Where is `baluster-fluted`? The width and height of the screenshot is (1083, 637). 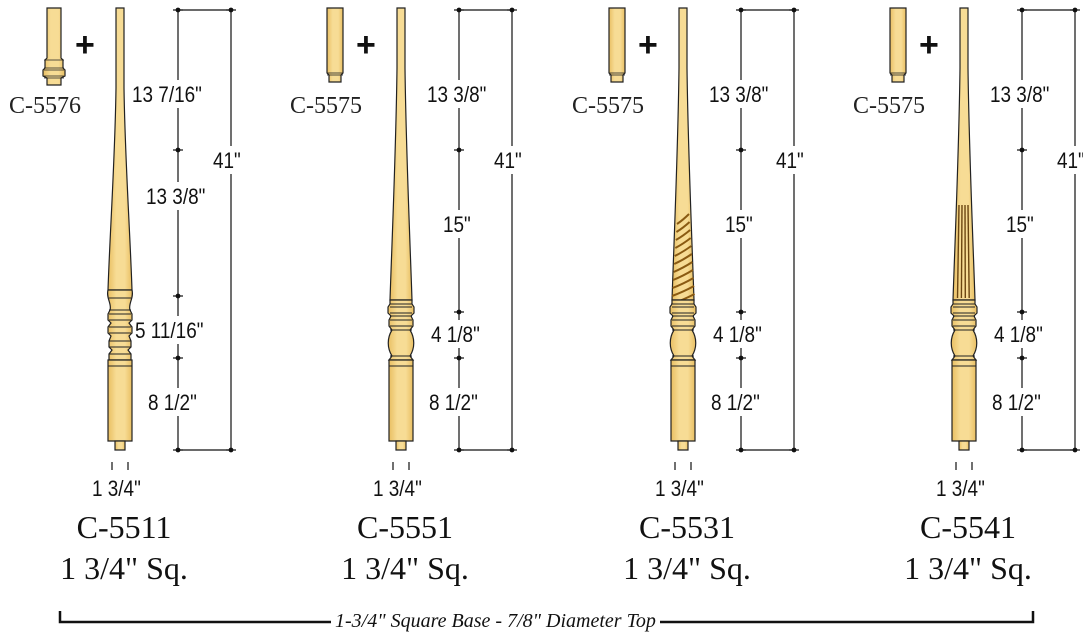 baluster-fluted is located at coordinates (964, 229).